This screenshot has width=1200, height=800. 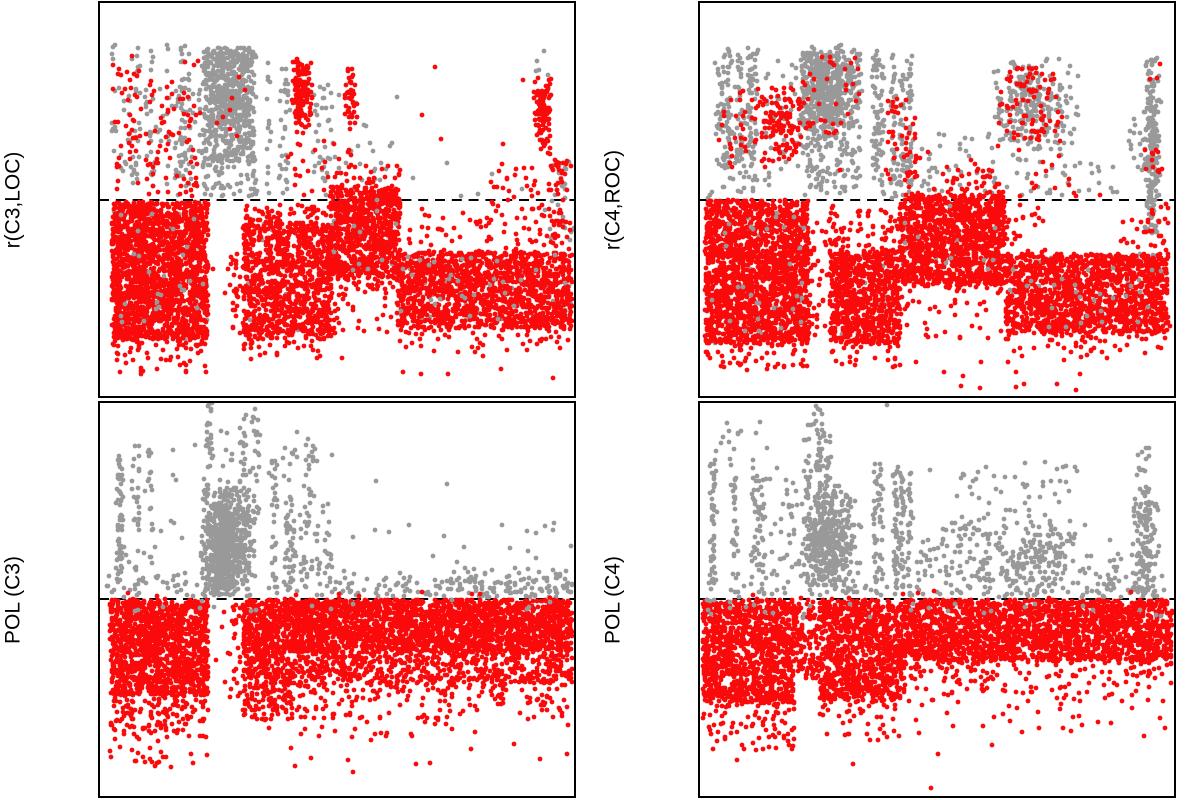 I want to click on svg-text: POL (C3), so click(x=13, y=600).